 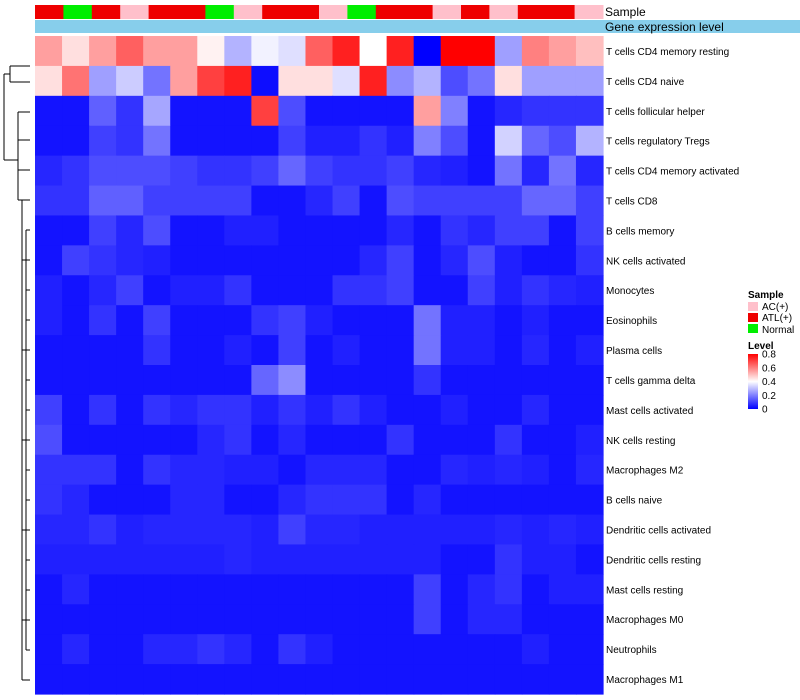 I want to click on row-label: Dendritic cells activated, so click(x=658, y=531).